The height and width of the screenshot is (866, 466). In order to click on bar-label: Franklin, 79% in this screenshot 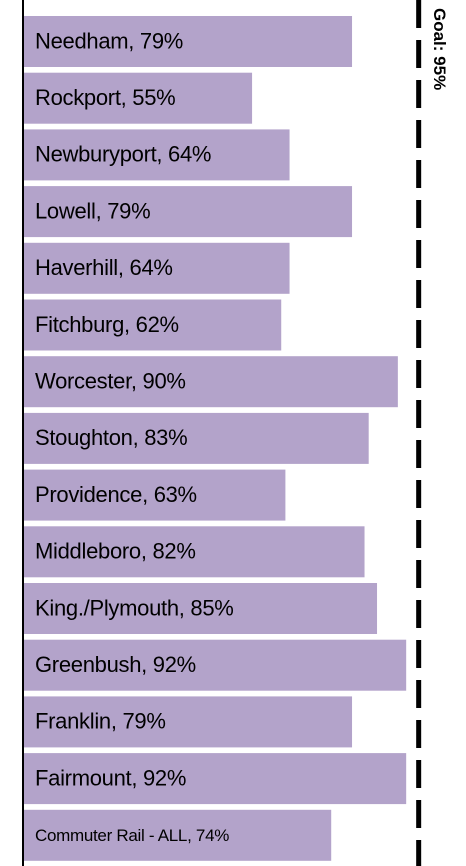, I will do `click(100, 721)`.